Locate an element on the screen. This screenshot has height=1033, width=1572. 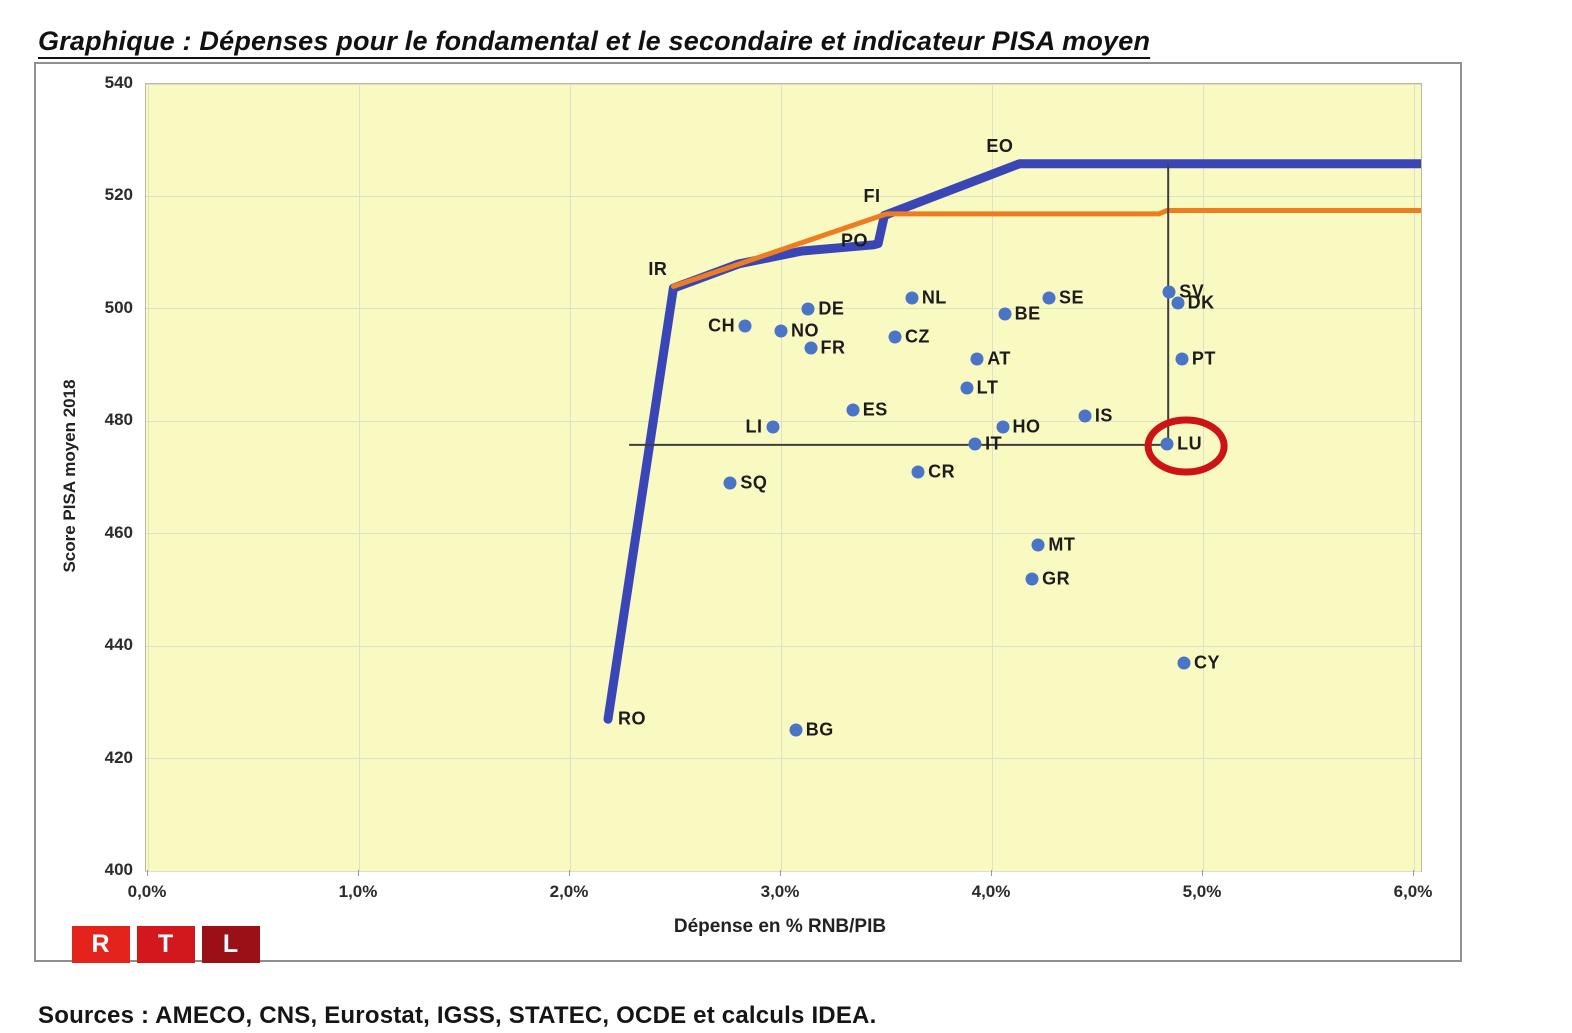
point-dot-AT is located at coordinates (977, 359).